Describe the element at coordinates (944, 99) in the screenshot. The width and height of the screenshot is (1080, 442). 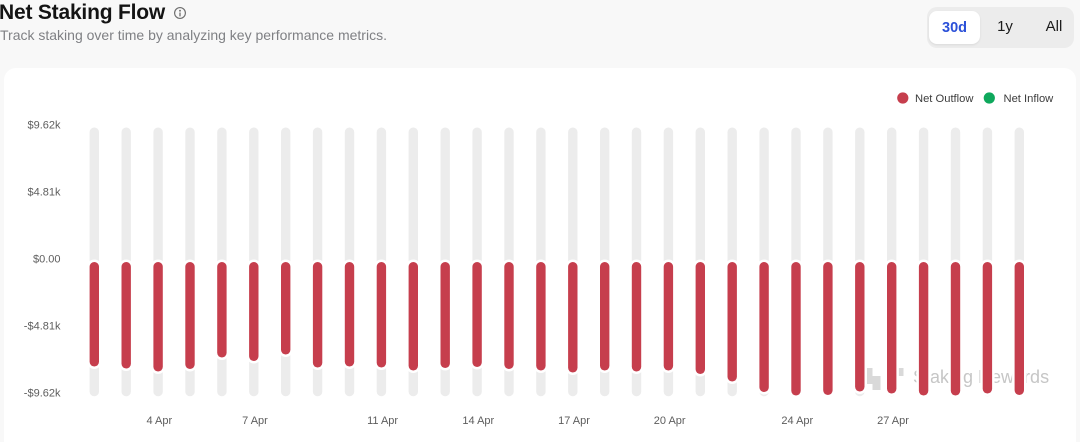
I see `svg-text: Net Outflow` at that location.